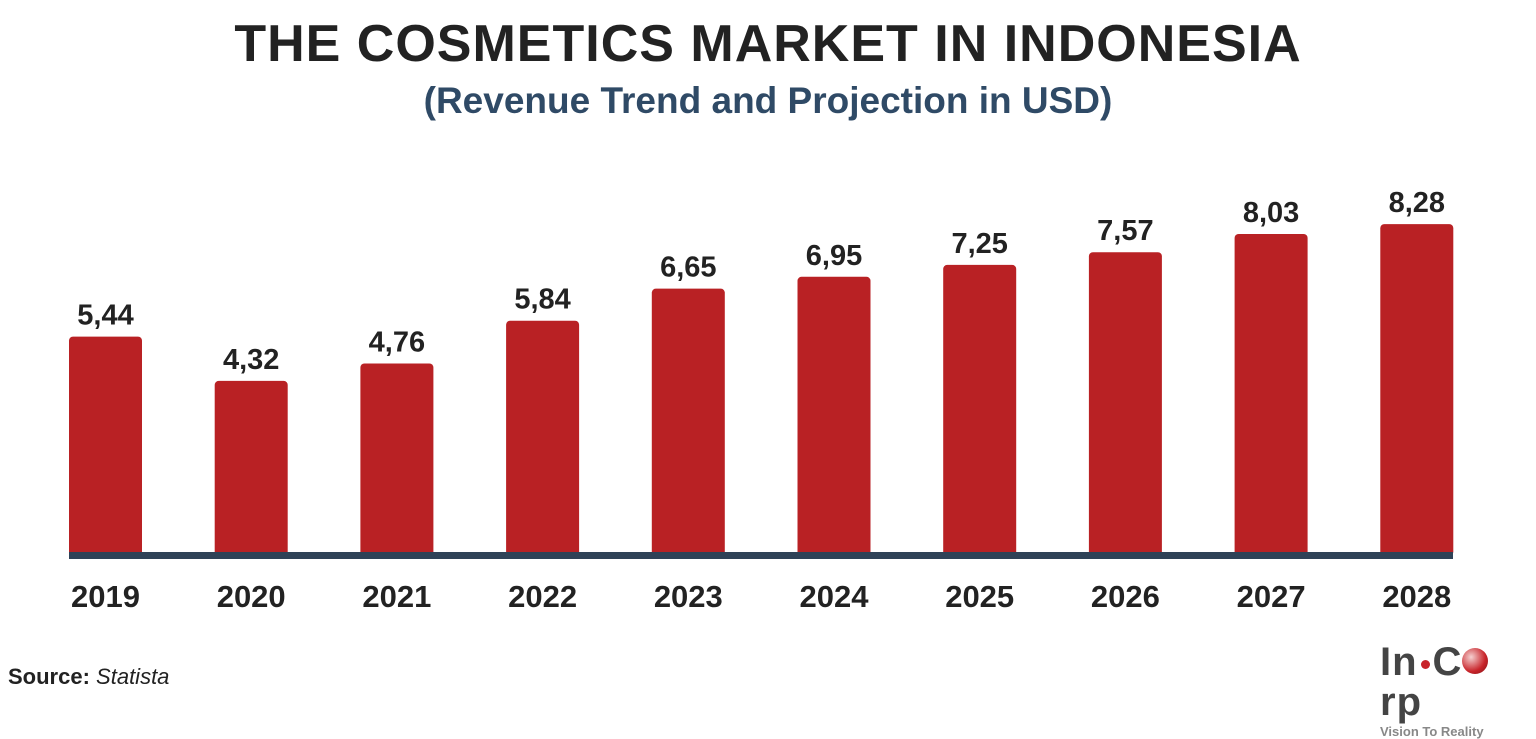  Describe the element at coordinates (1417, 203) in the screenshot. I see `data-label-2028: 8,28` at that location.